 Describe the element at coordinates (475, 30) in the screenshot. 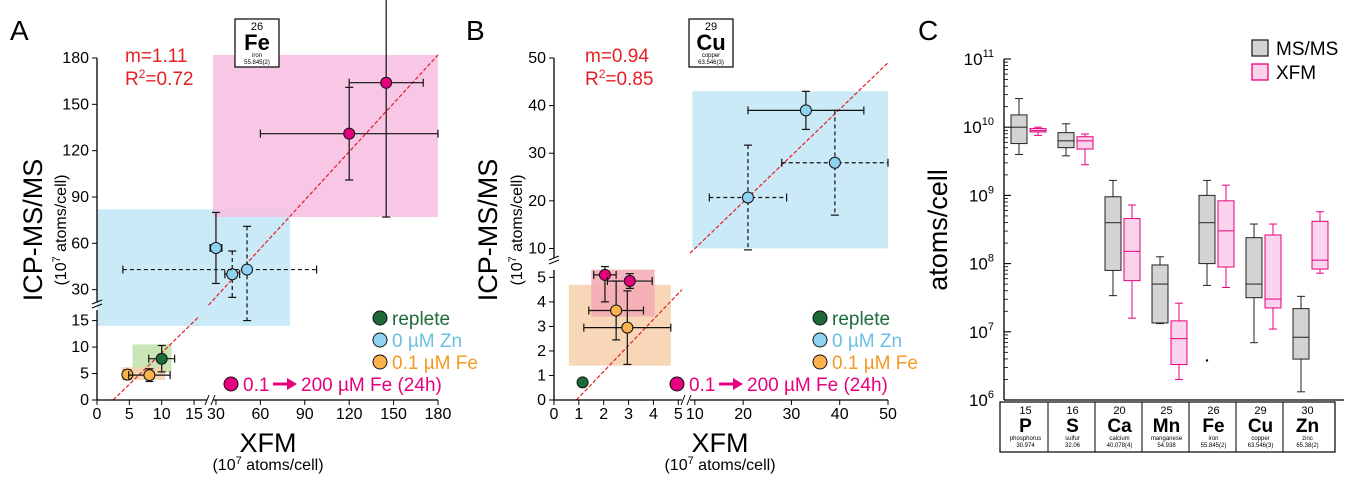

I see `panel-label: B` at that location.